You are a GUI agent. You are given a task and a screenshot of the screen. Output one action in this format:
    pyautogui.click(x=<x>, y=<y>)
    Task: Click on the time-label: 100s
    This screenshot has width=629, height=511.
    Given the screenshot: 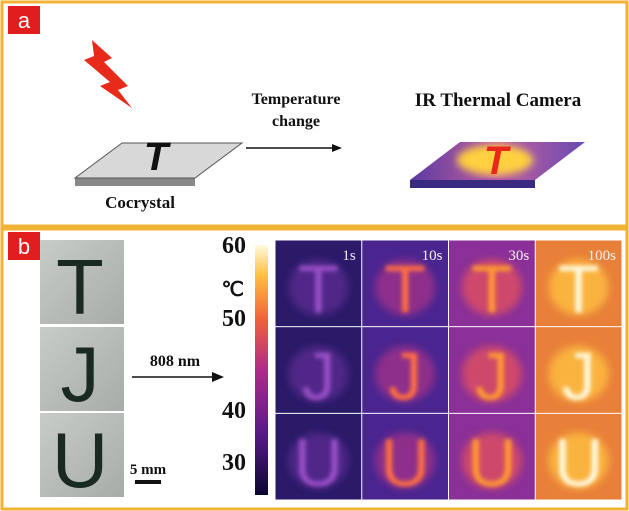 What is the action you would take?
    pyautogui.click(x=602, y=256)
    